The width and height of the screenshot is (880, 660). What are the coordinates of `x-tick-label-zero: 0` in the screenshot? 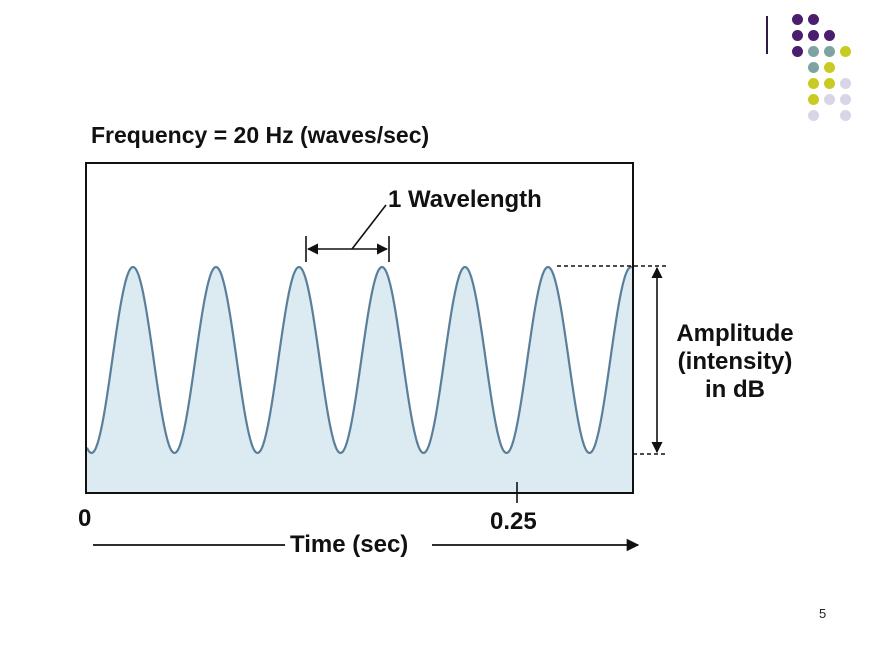 It's located at (85, 518).